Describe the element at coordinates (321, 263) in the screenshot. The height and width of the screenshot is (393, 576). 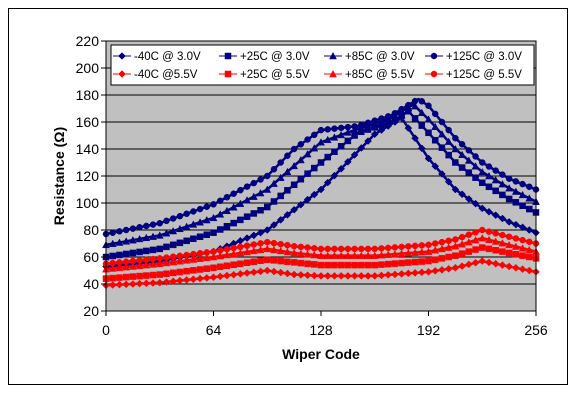
I see `series-25c-5-5v` at that location.